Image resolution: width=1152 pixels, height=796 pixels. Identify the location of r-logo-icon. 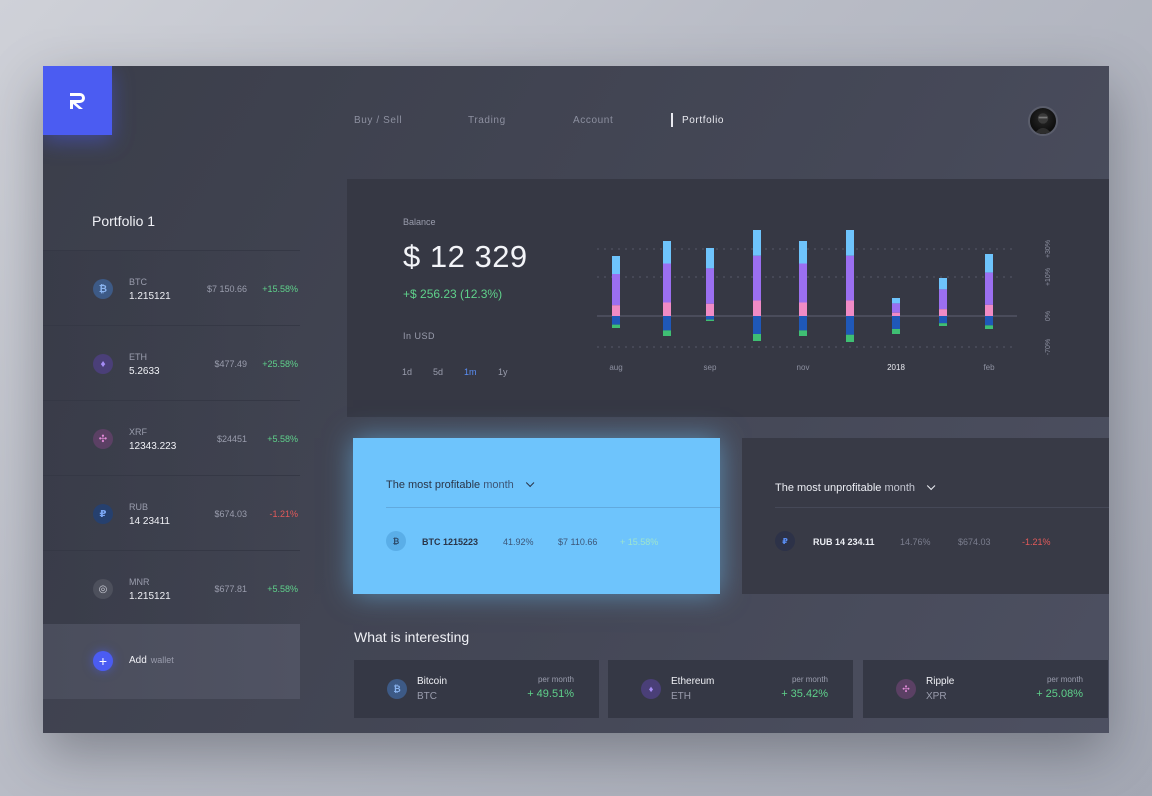
(77, 100).